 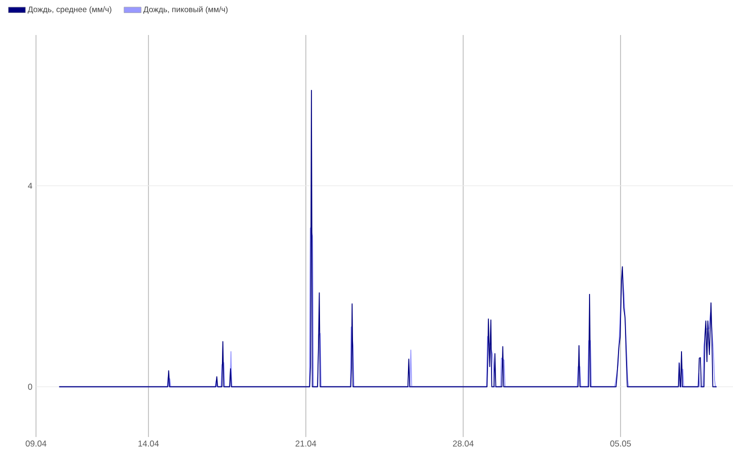 What do you see at coordinates (463, 443) in the screenshot?
I see `x-tick-label: 28.04` at bounding box center [463, 443].